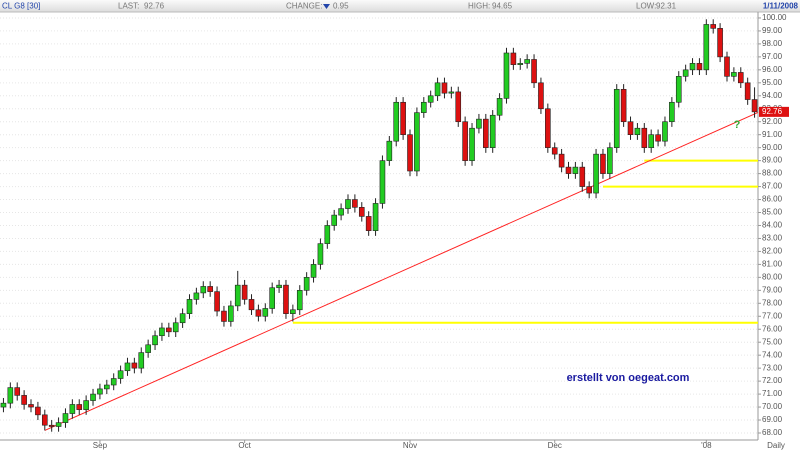 This screenshot has height=450, width=800. I want to click on y-tick-label: 78.00, so click(772, 302).